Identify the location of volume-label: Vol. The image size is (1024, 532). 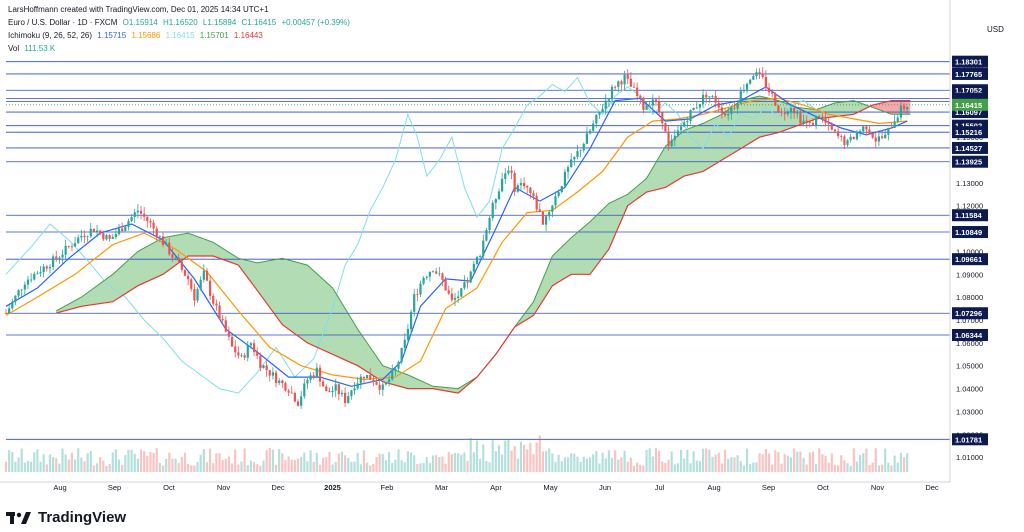
(14, 48).